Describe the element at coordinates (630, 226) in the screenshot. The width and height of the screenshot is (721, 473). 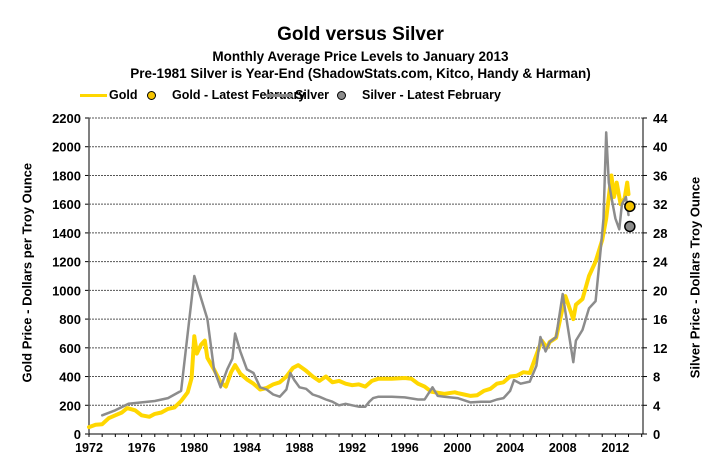
I see `latest-point-silver` at that location.